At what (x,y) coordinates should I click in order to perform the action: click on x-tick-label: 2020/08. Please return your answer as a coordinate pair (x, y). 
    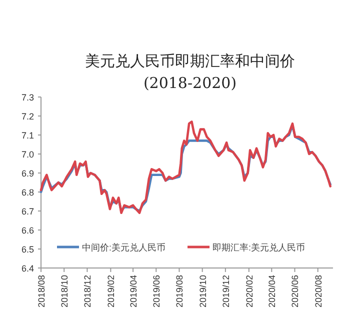
    Looking at the image, I should click on (318, 291).